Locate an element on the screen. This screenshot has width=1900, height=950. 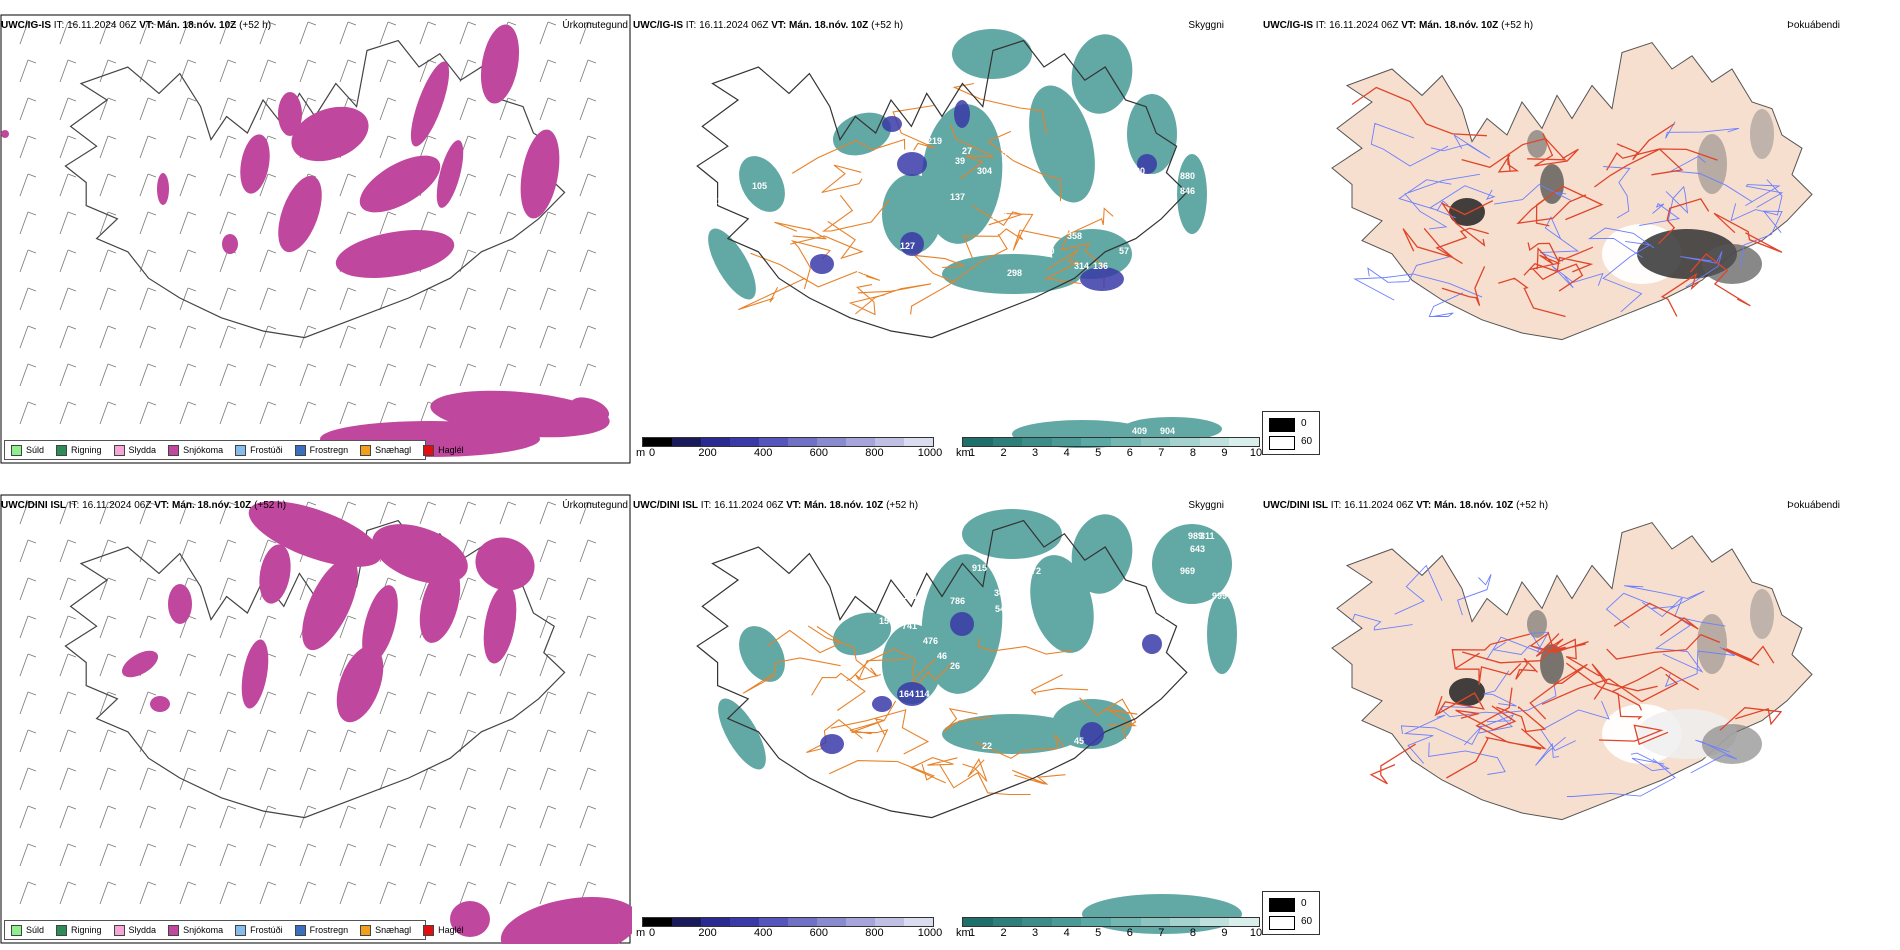
fog-indicator-area is located at coordinates (1467, 212).